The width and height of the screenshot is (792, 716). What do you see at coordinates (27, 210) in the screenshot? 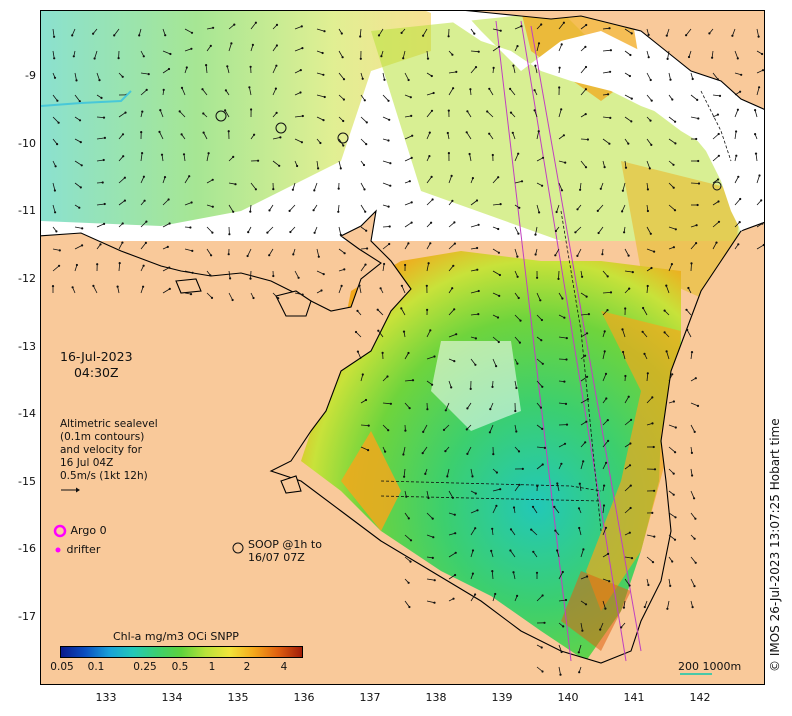
I see `lat-label: -11` at bounding box center [27, 210].